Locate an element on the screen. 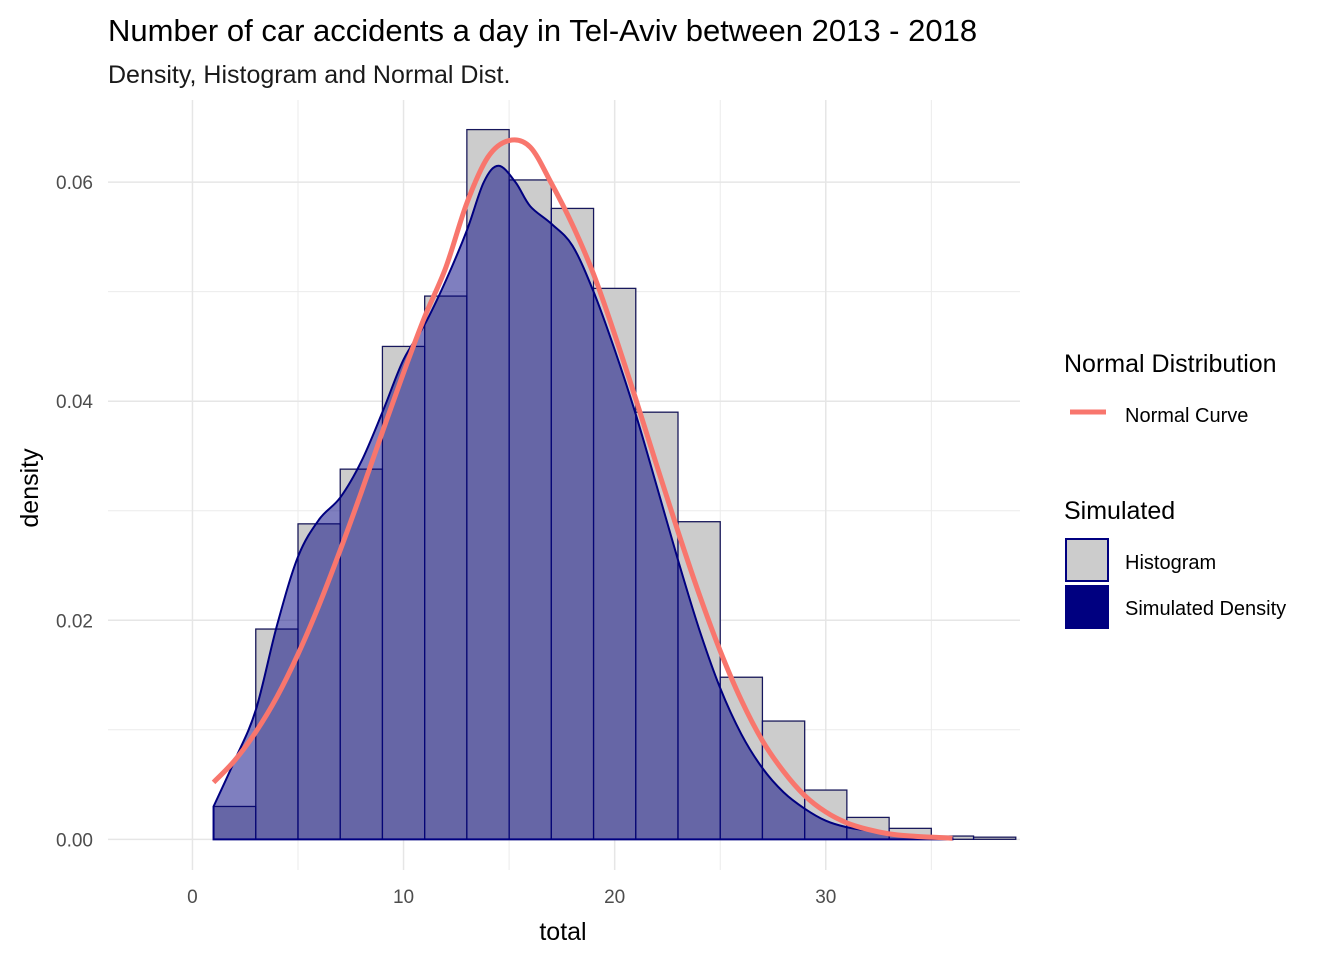  y-tick-label: 0.04 is located at coordinates (74, 402).